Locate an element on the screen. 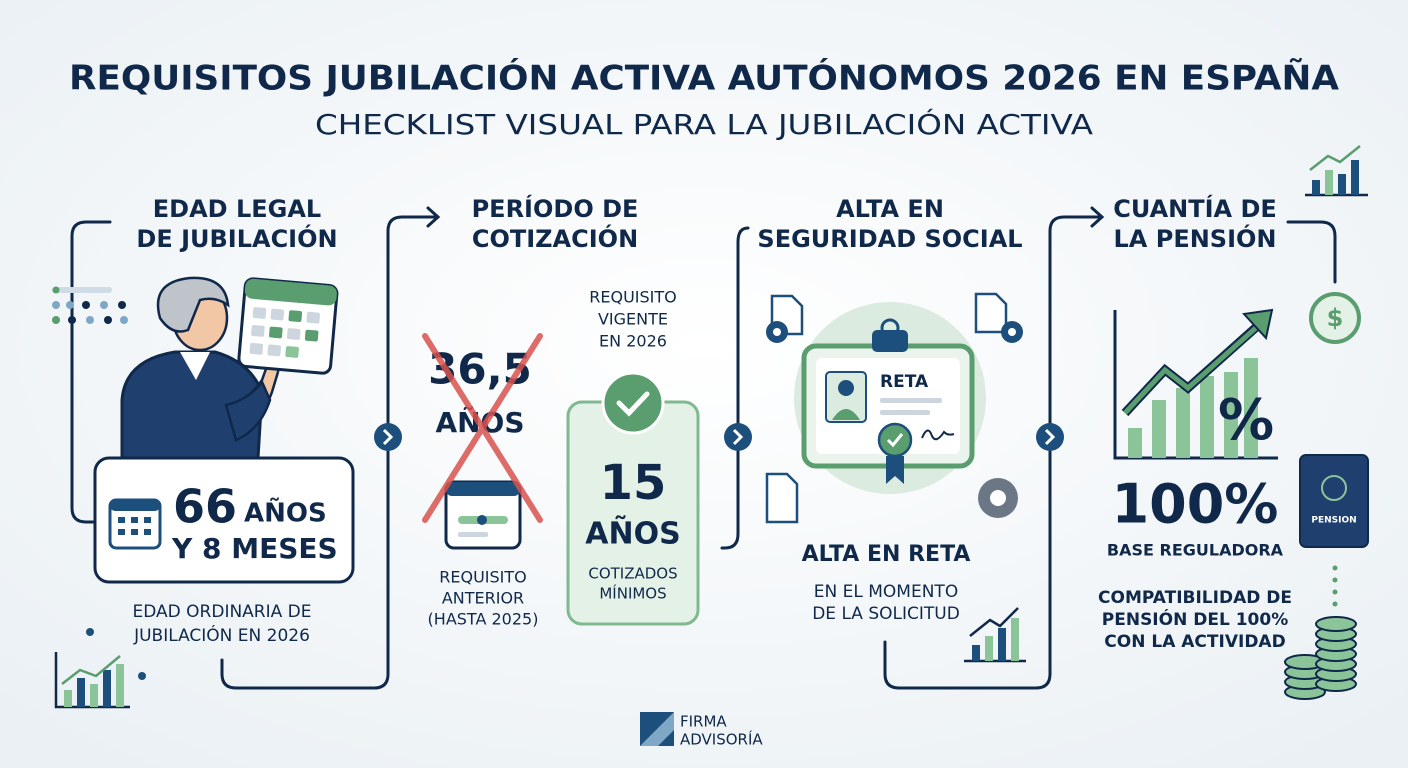 This screenshot has width=1408, height=768. current-unit: AÑOS is located at coordinates (632, 533).